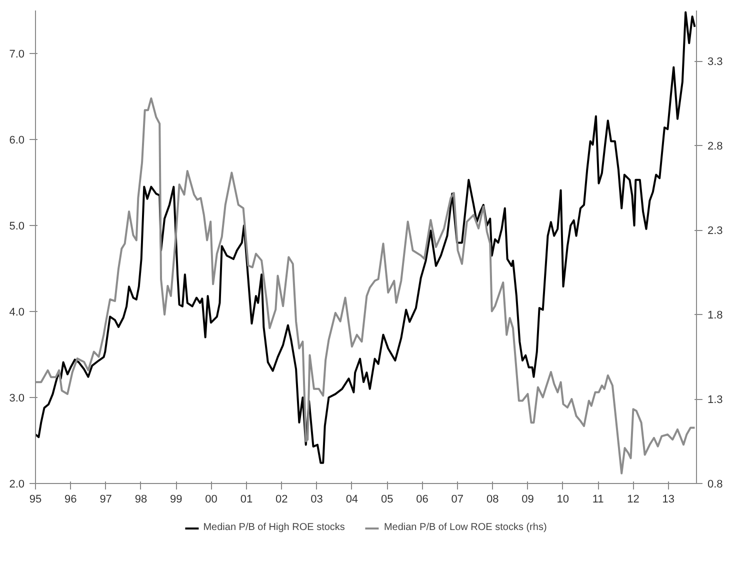  What do you see at coordinates (246, 500) in the screenshot?
I see `x-tick-label: 01` at bounding box center [246, 500].